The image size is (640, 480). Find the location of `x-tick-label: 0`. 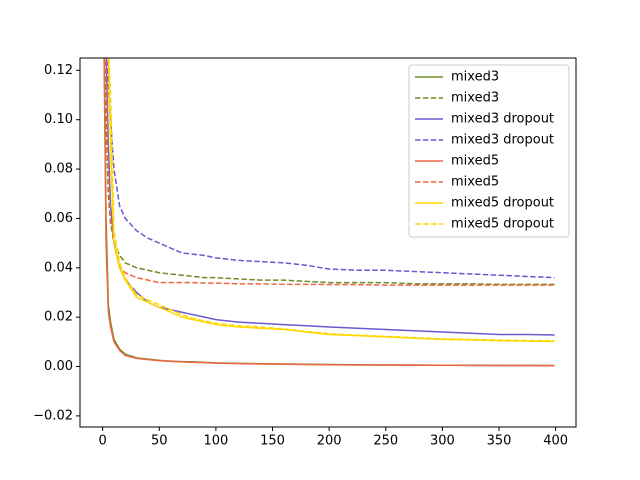

x-tick-label: 0 is located at coordinates (103, 441).